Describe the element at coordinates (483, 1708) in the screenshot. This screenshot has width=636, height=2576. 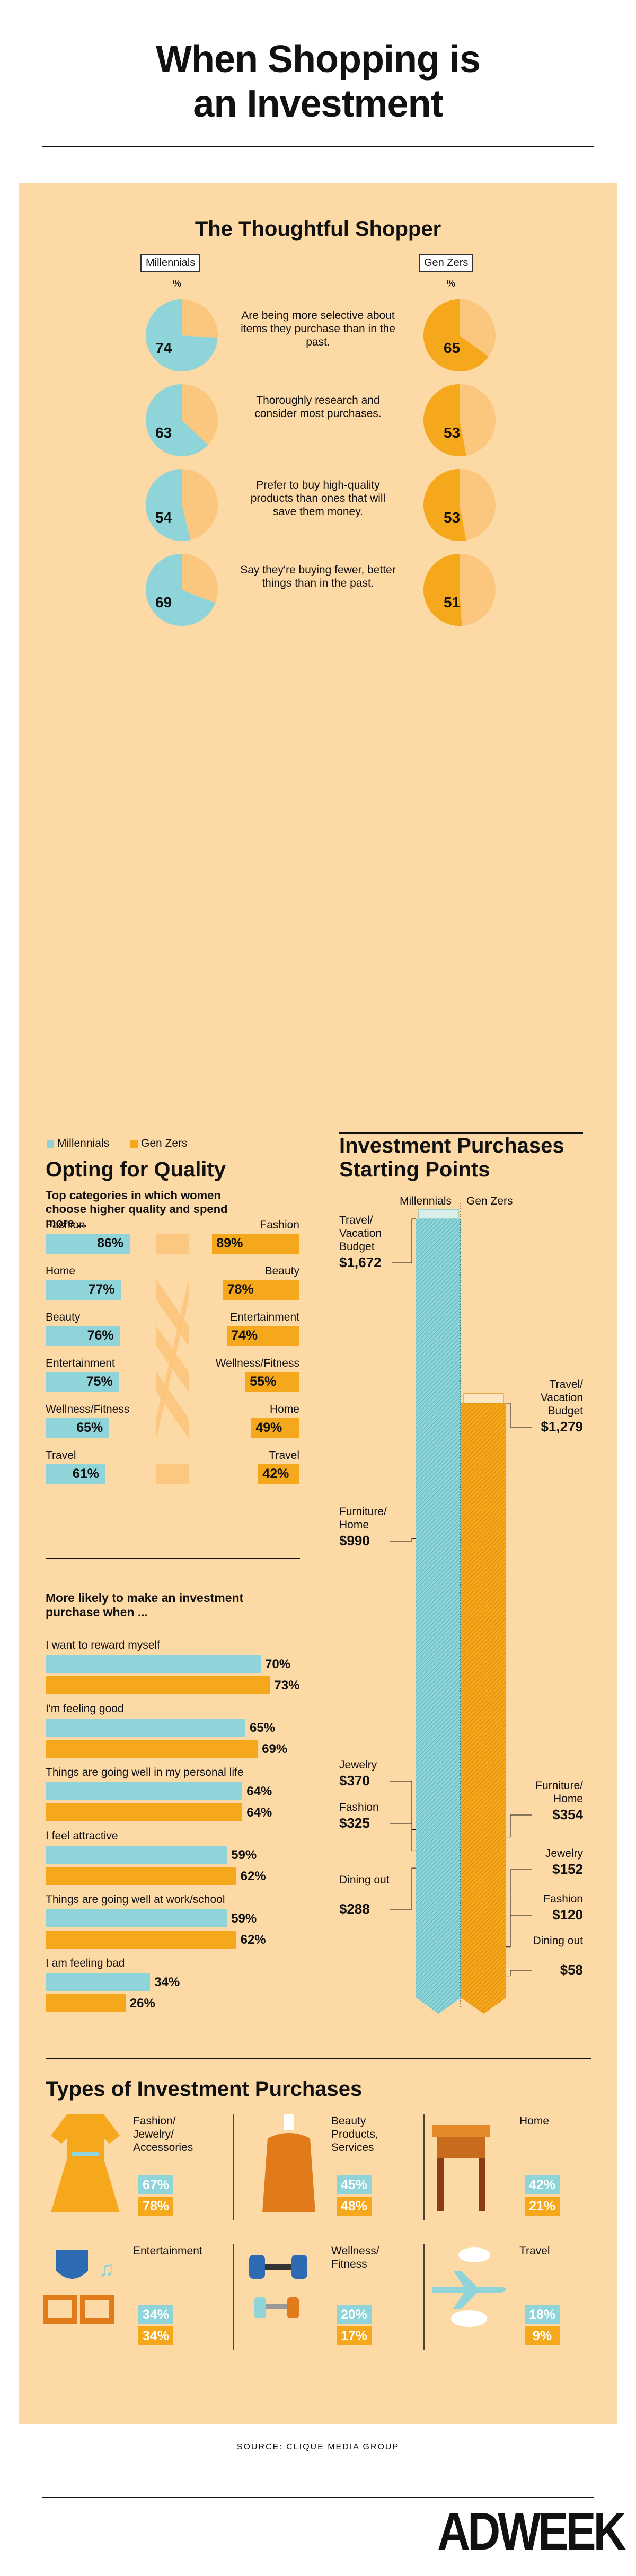
I see `genz-starting-column` at that location.